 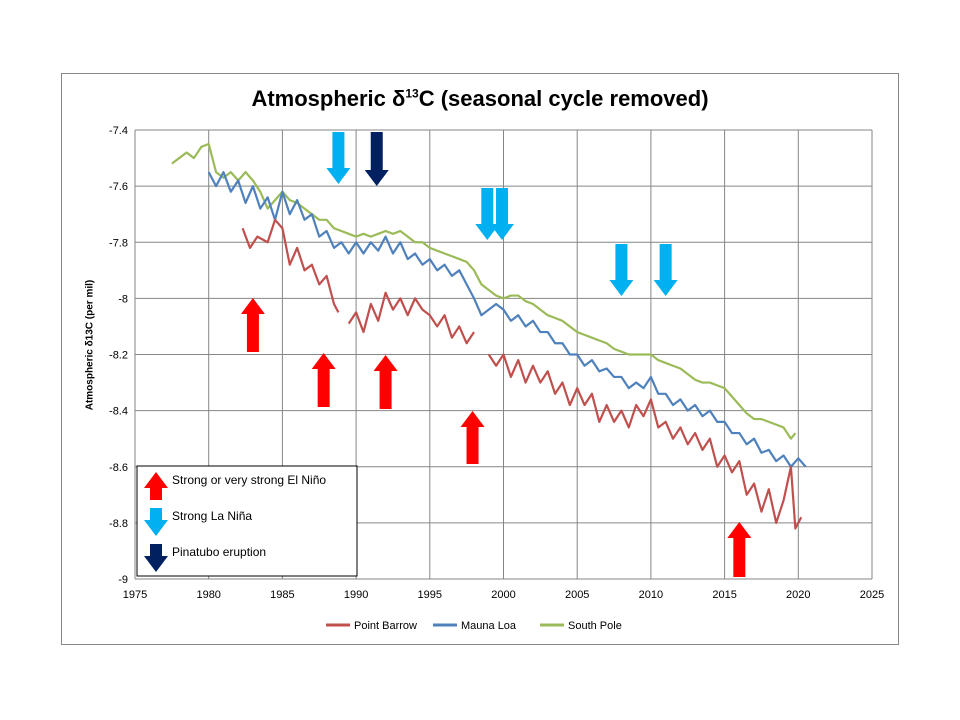 I want to click on el-nino-legend-icon, so click(x=156, y=486).